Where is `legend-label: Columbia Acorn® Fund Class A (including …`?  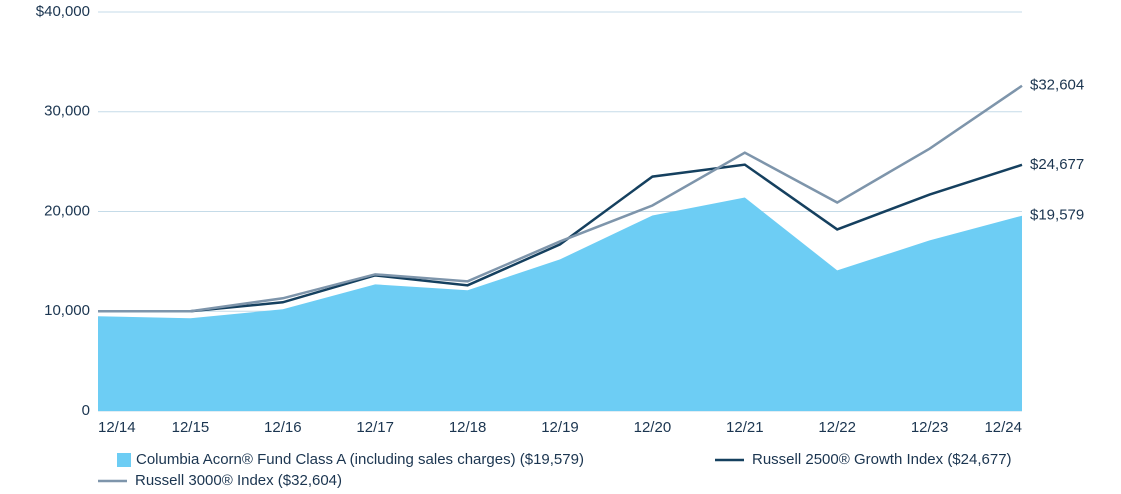 legend-label: Columbia Acorn® Fund Class A (including … is located at coordinates (360, 459).